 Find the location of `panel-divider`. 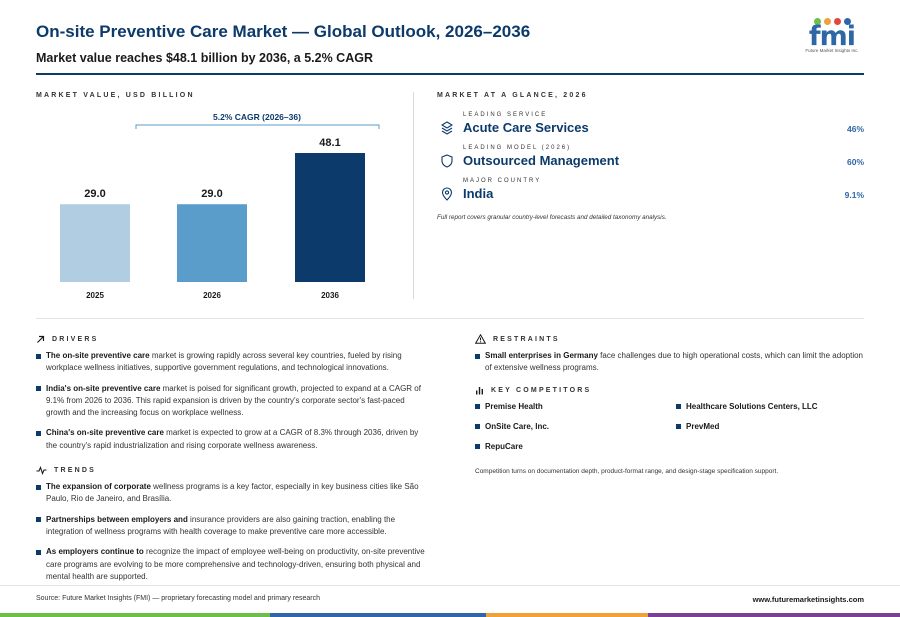

panel-divider is located at coordinates (413, 195).